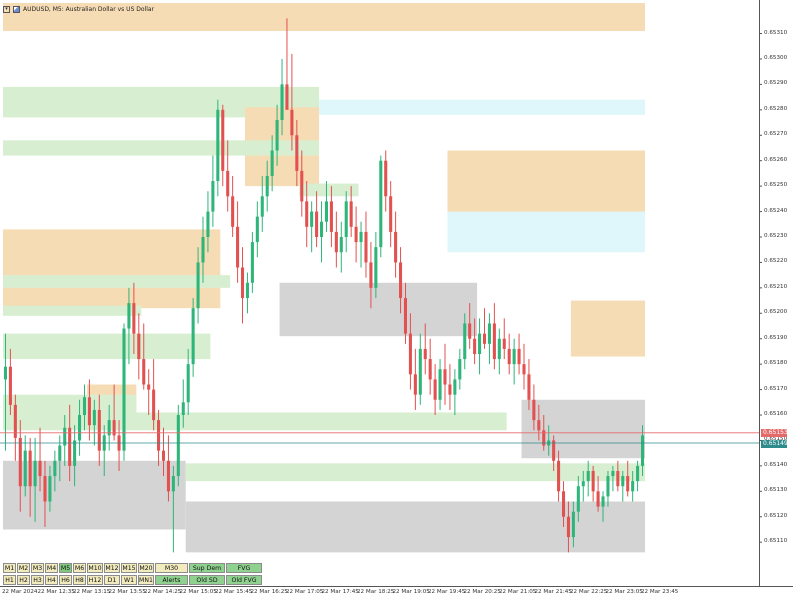 The height and width of the screenshot is (600, 793). What do you see at coordinates (171, 568) in the screenshot?
I see `tf-button-m30: M30` at bounding box center [171, 568].